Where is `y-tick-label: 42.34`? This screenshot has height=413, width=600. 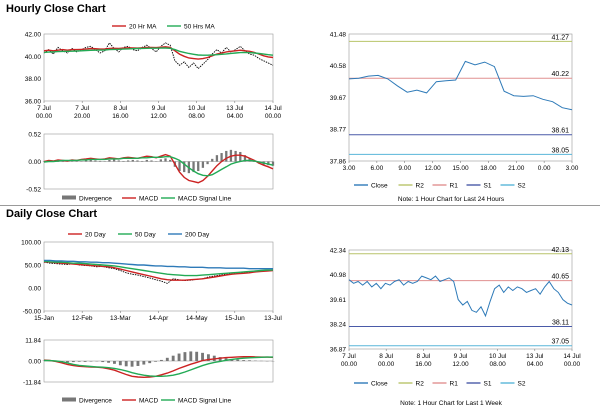 y-tick-label: 42.34 is located at coordinates (338, 251).